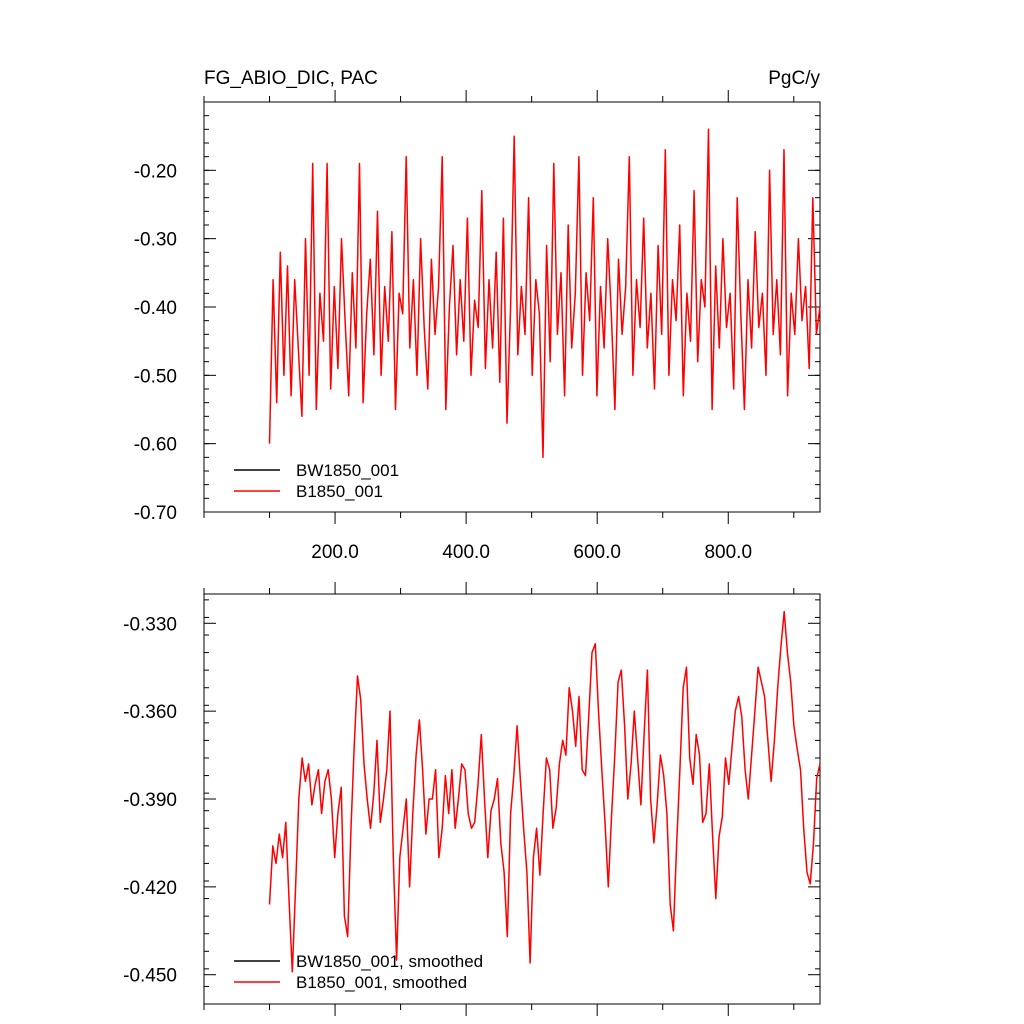 This screenshot has width=1024, height=1024. I want to click on bottom-ytick-label: -0.390, so click(150, 800).